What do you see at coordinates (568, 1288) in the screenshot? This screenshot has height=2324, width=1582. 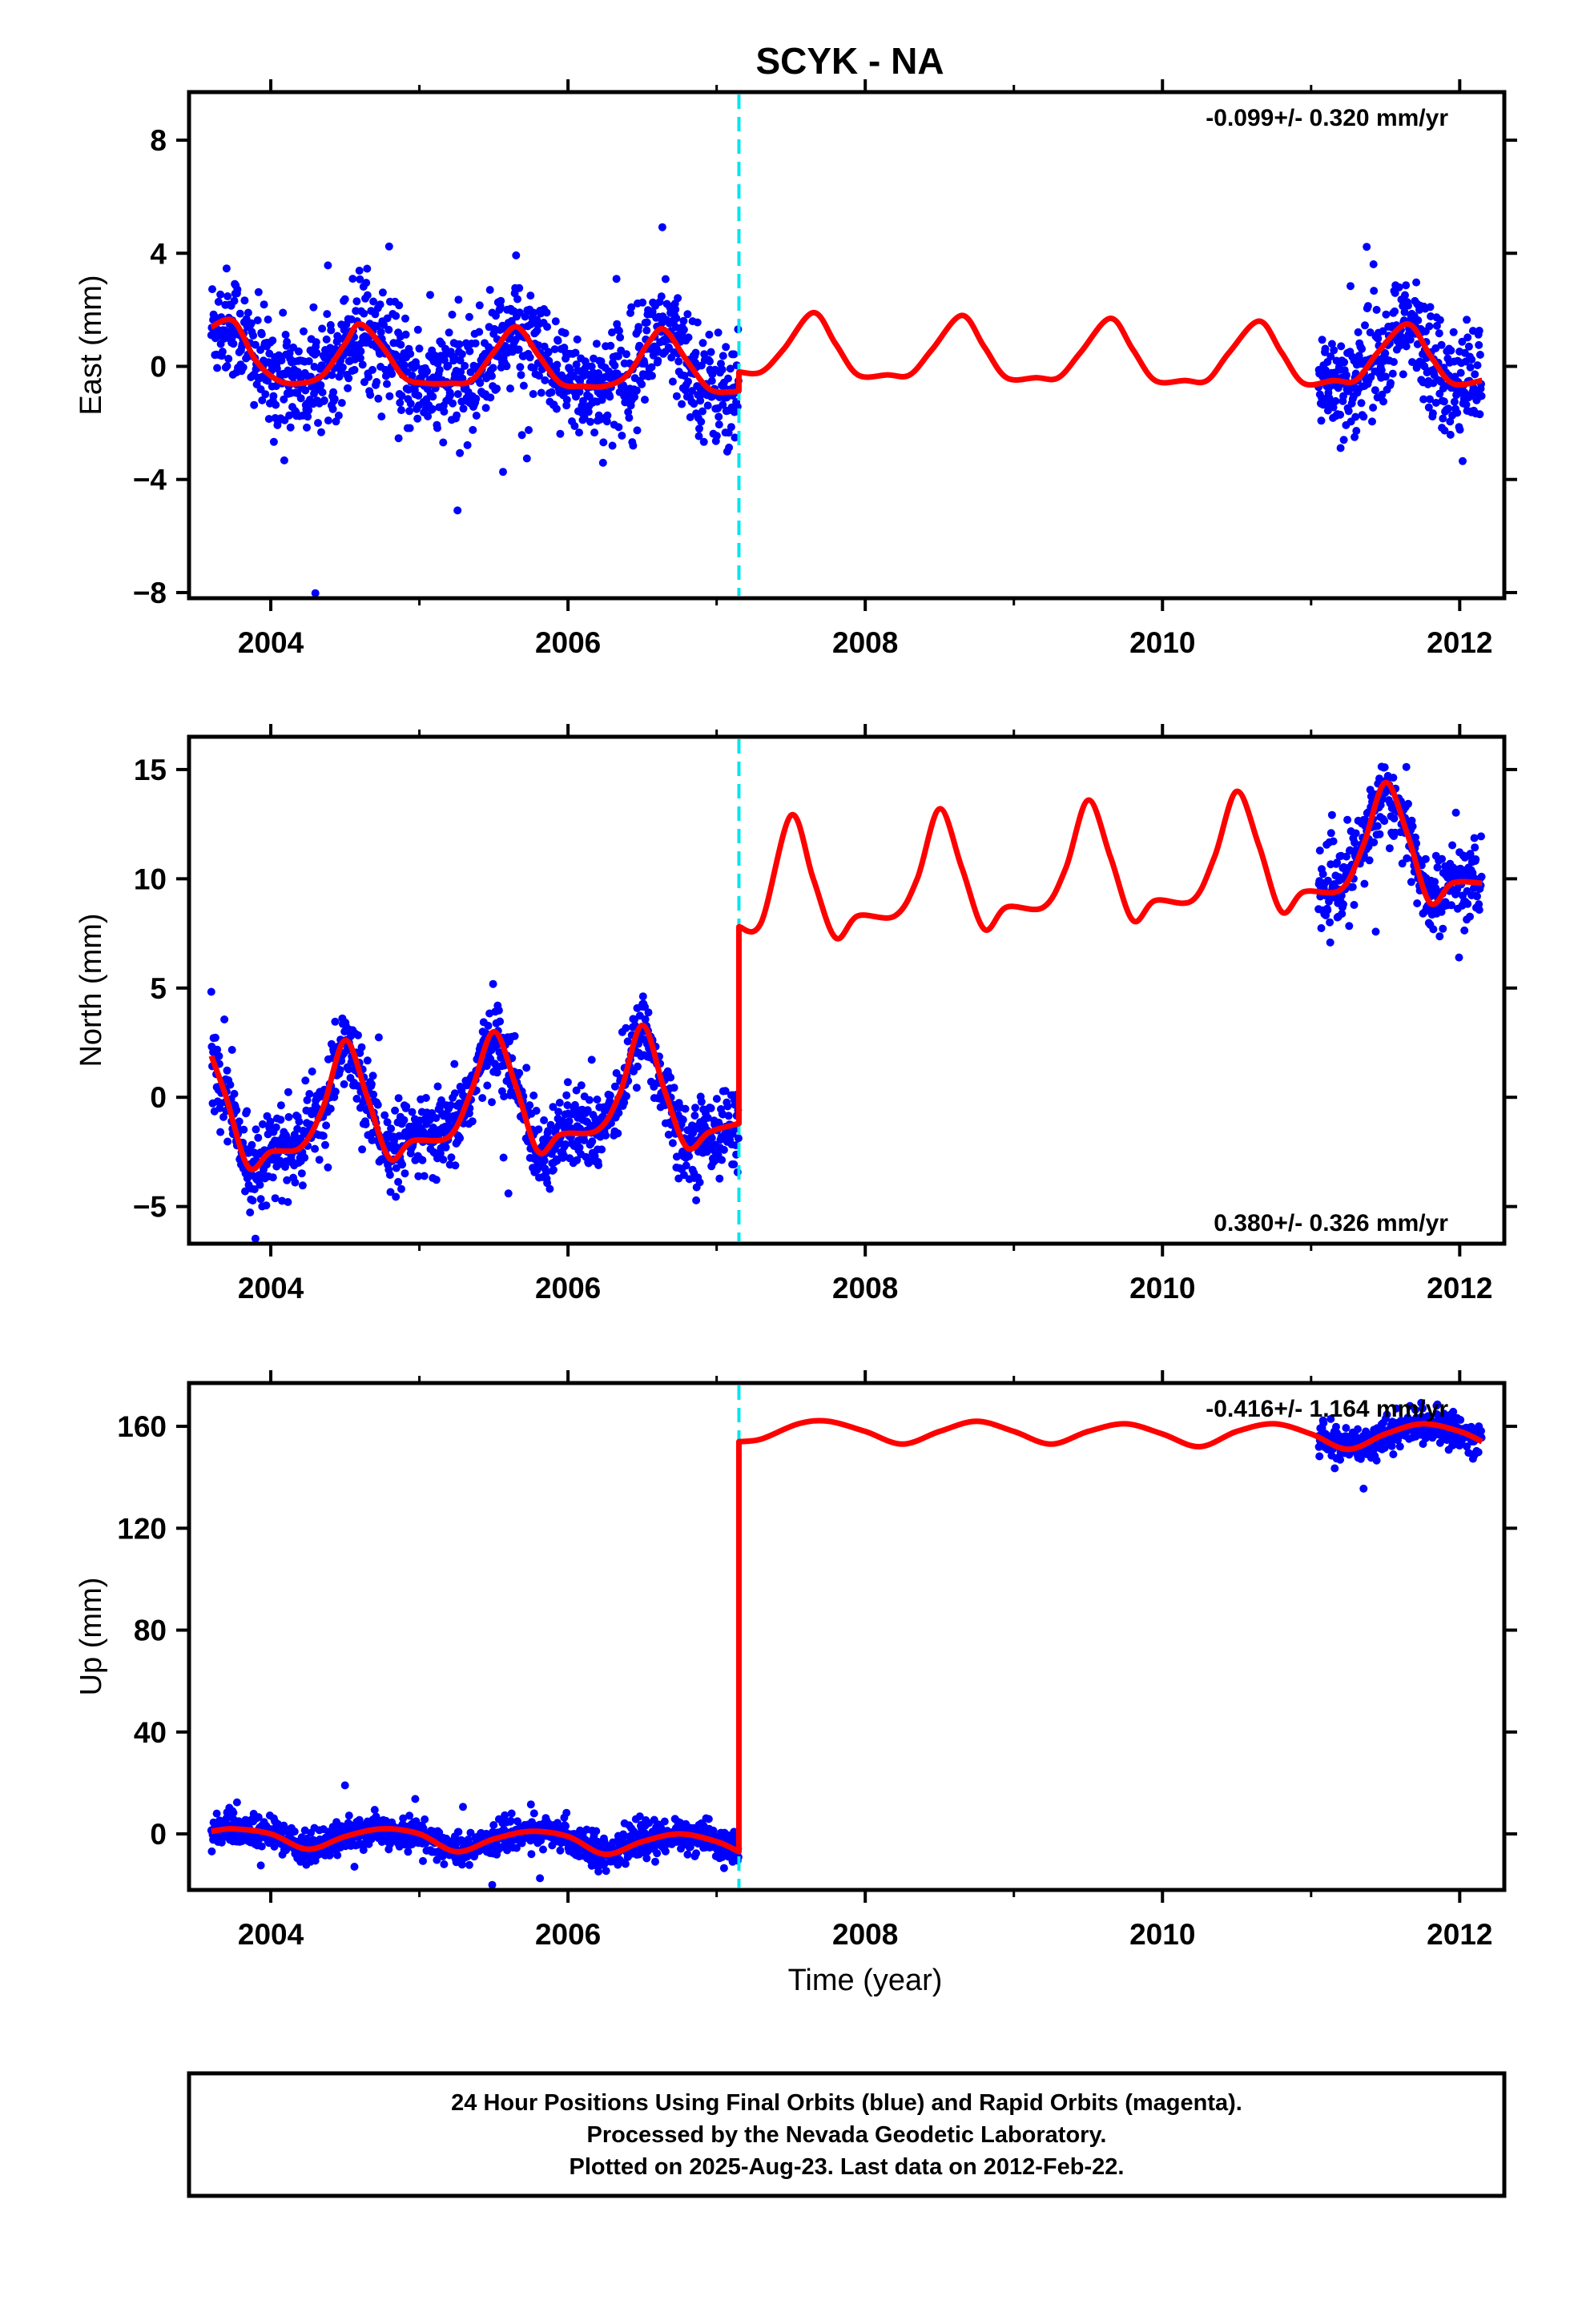 I see `x-tick-label: 2006` at bounding box center [568, 1288].